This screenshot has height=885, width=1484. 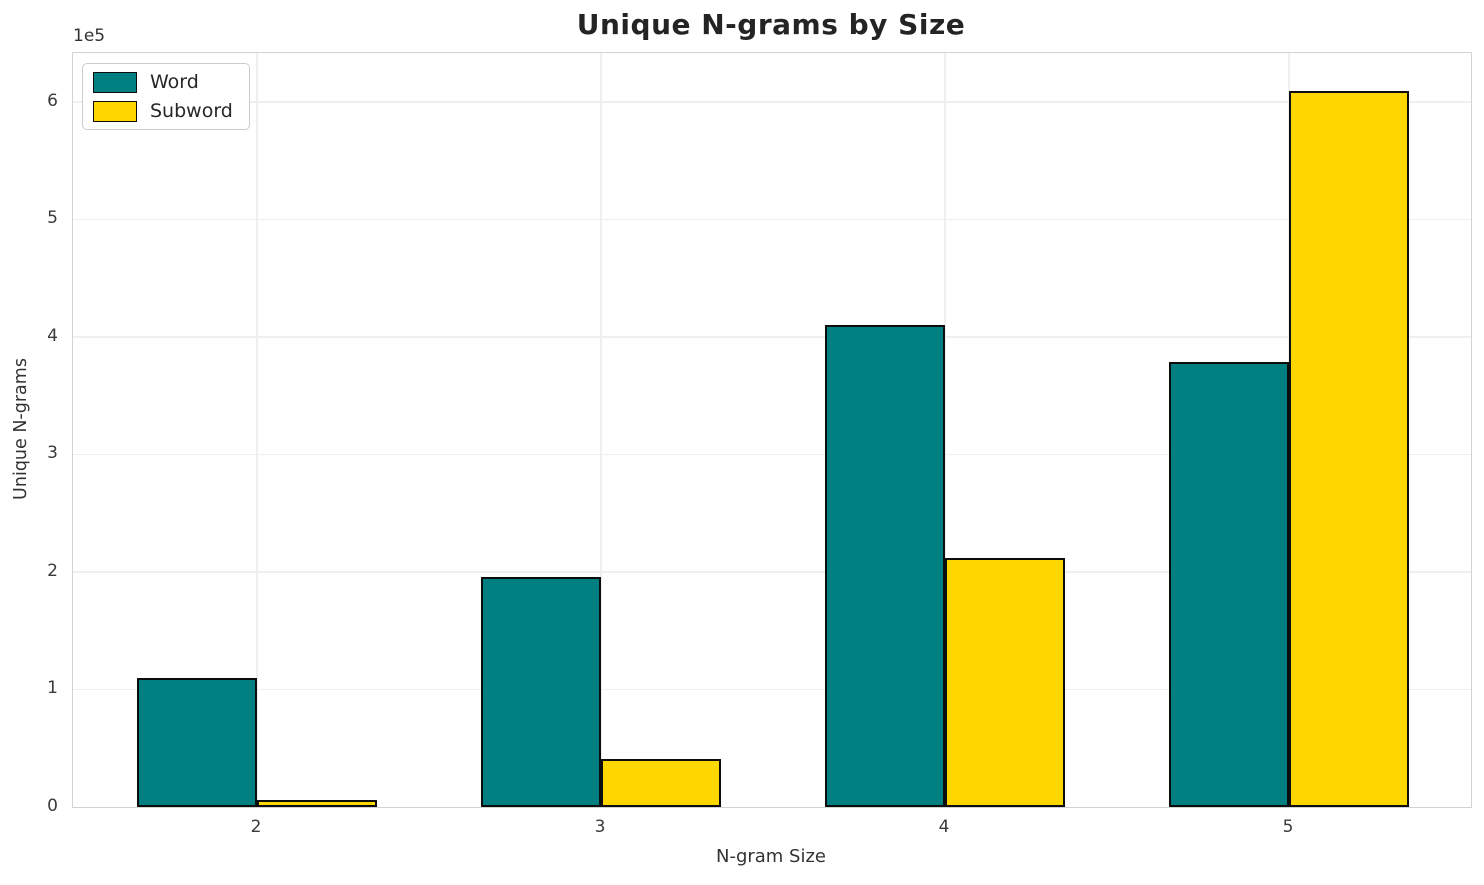 I want to click on chart-title: Unique N-grams by Size, so click(x=771, y=24).